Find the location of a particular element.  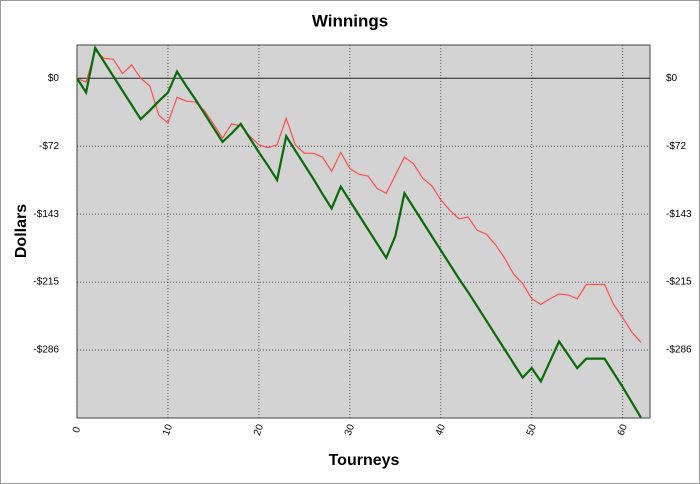

chart-title: Winnings is located at coordinates (350, 20).